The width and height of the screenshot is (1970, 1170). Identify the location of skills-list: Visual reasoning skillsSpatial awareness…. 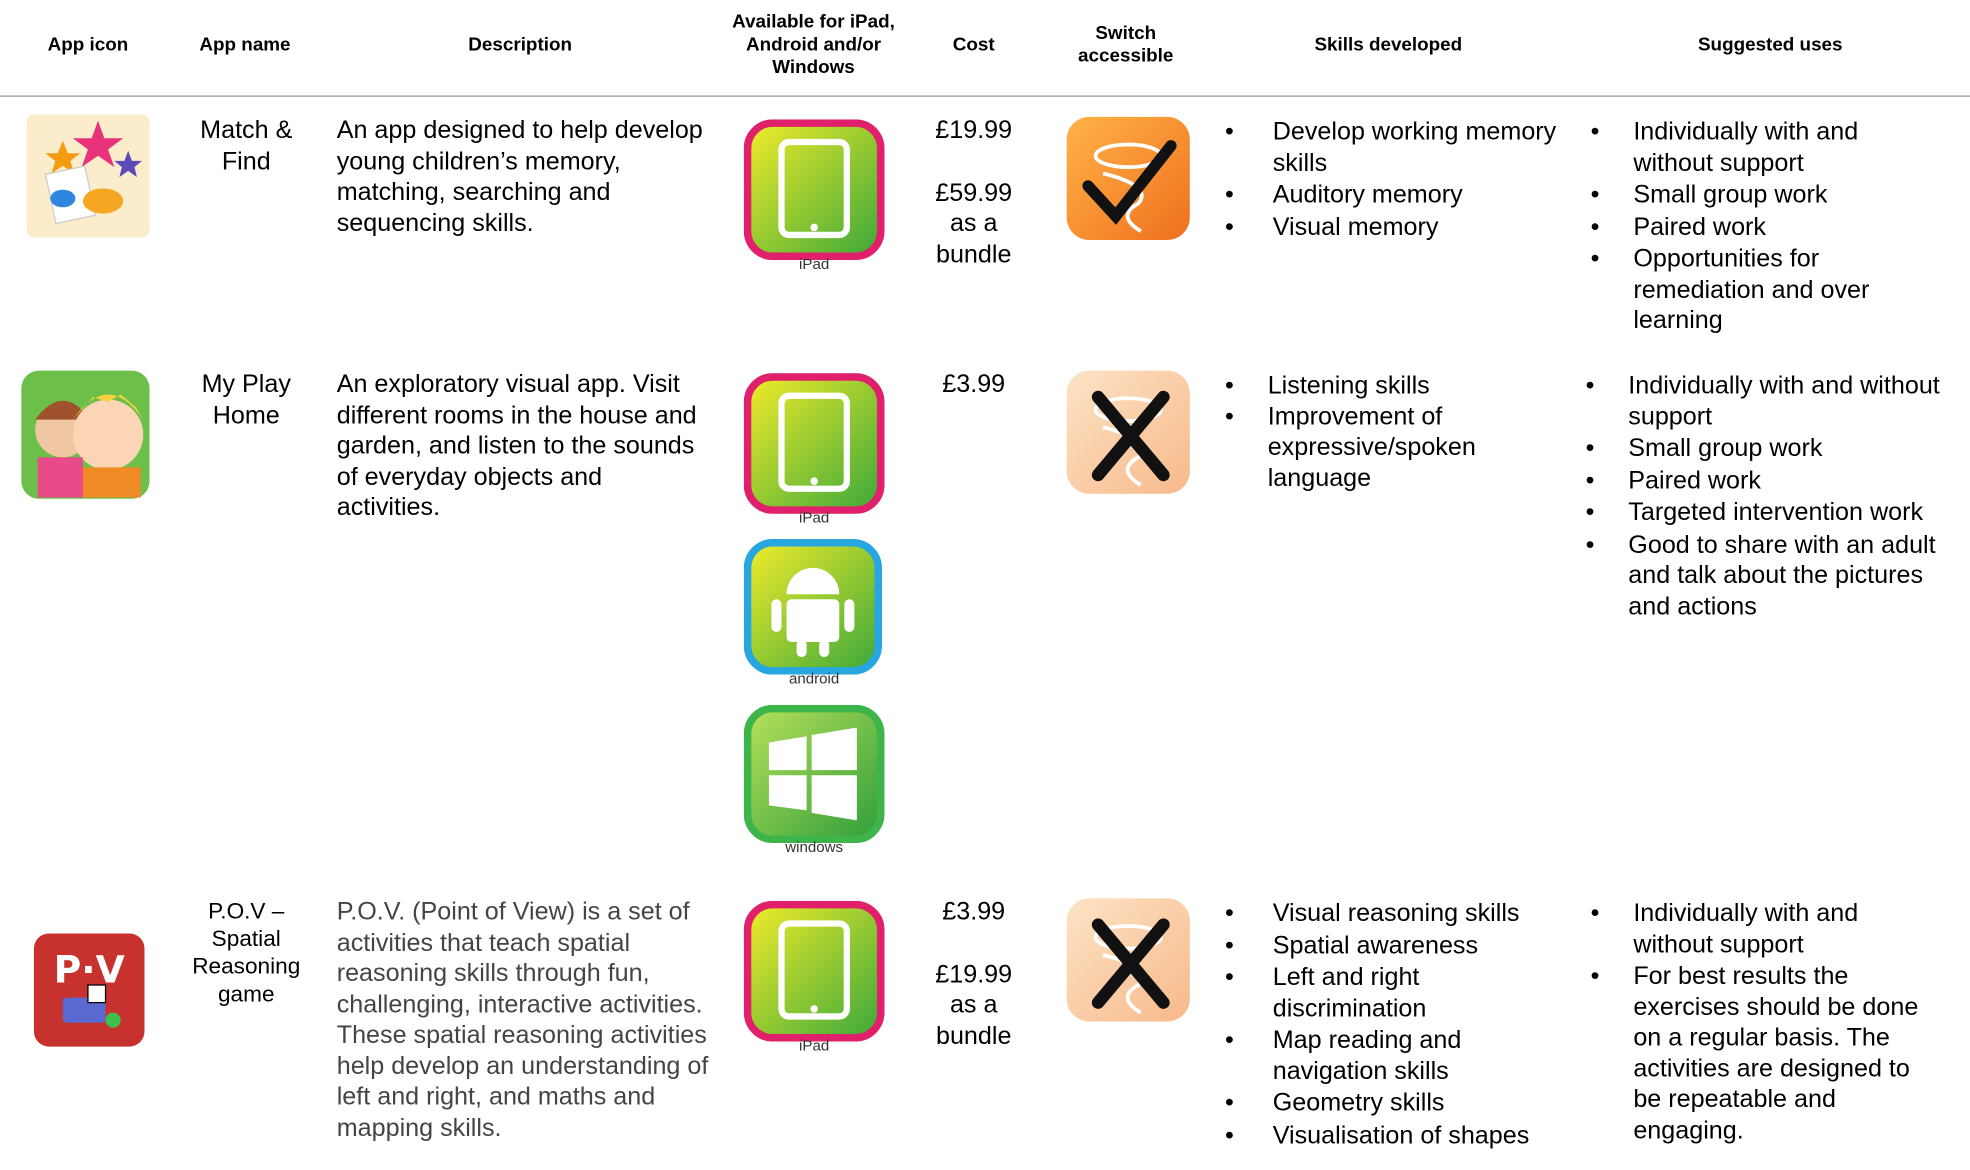
(1391, 1025).